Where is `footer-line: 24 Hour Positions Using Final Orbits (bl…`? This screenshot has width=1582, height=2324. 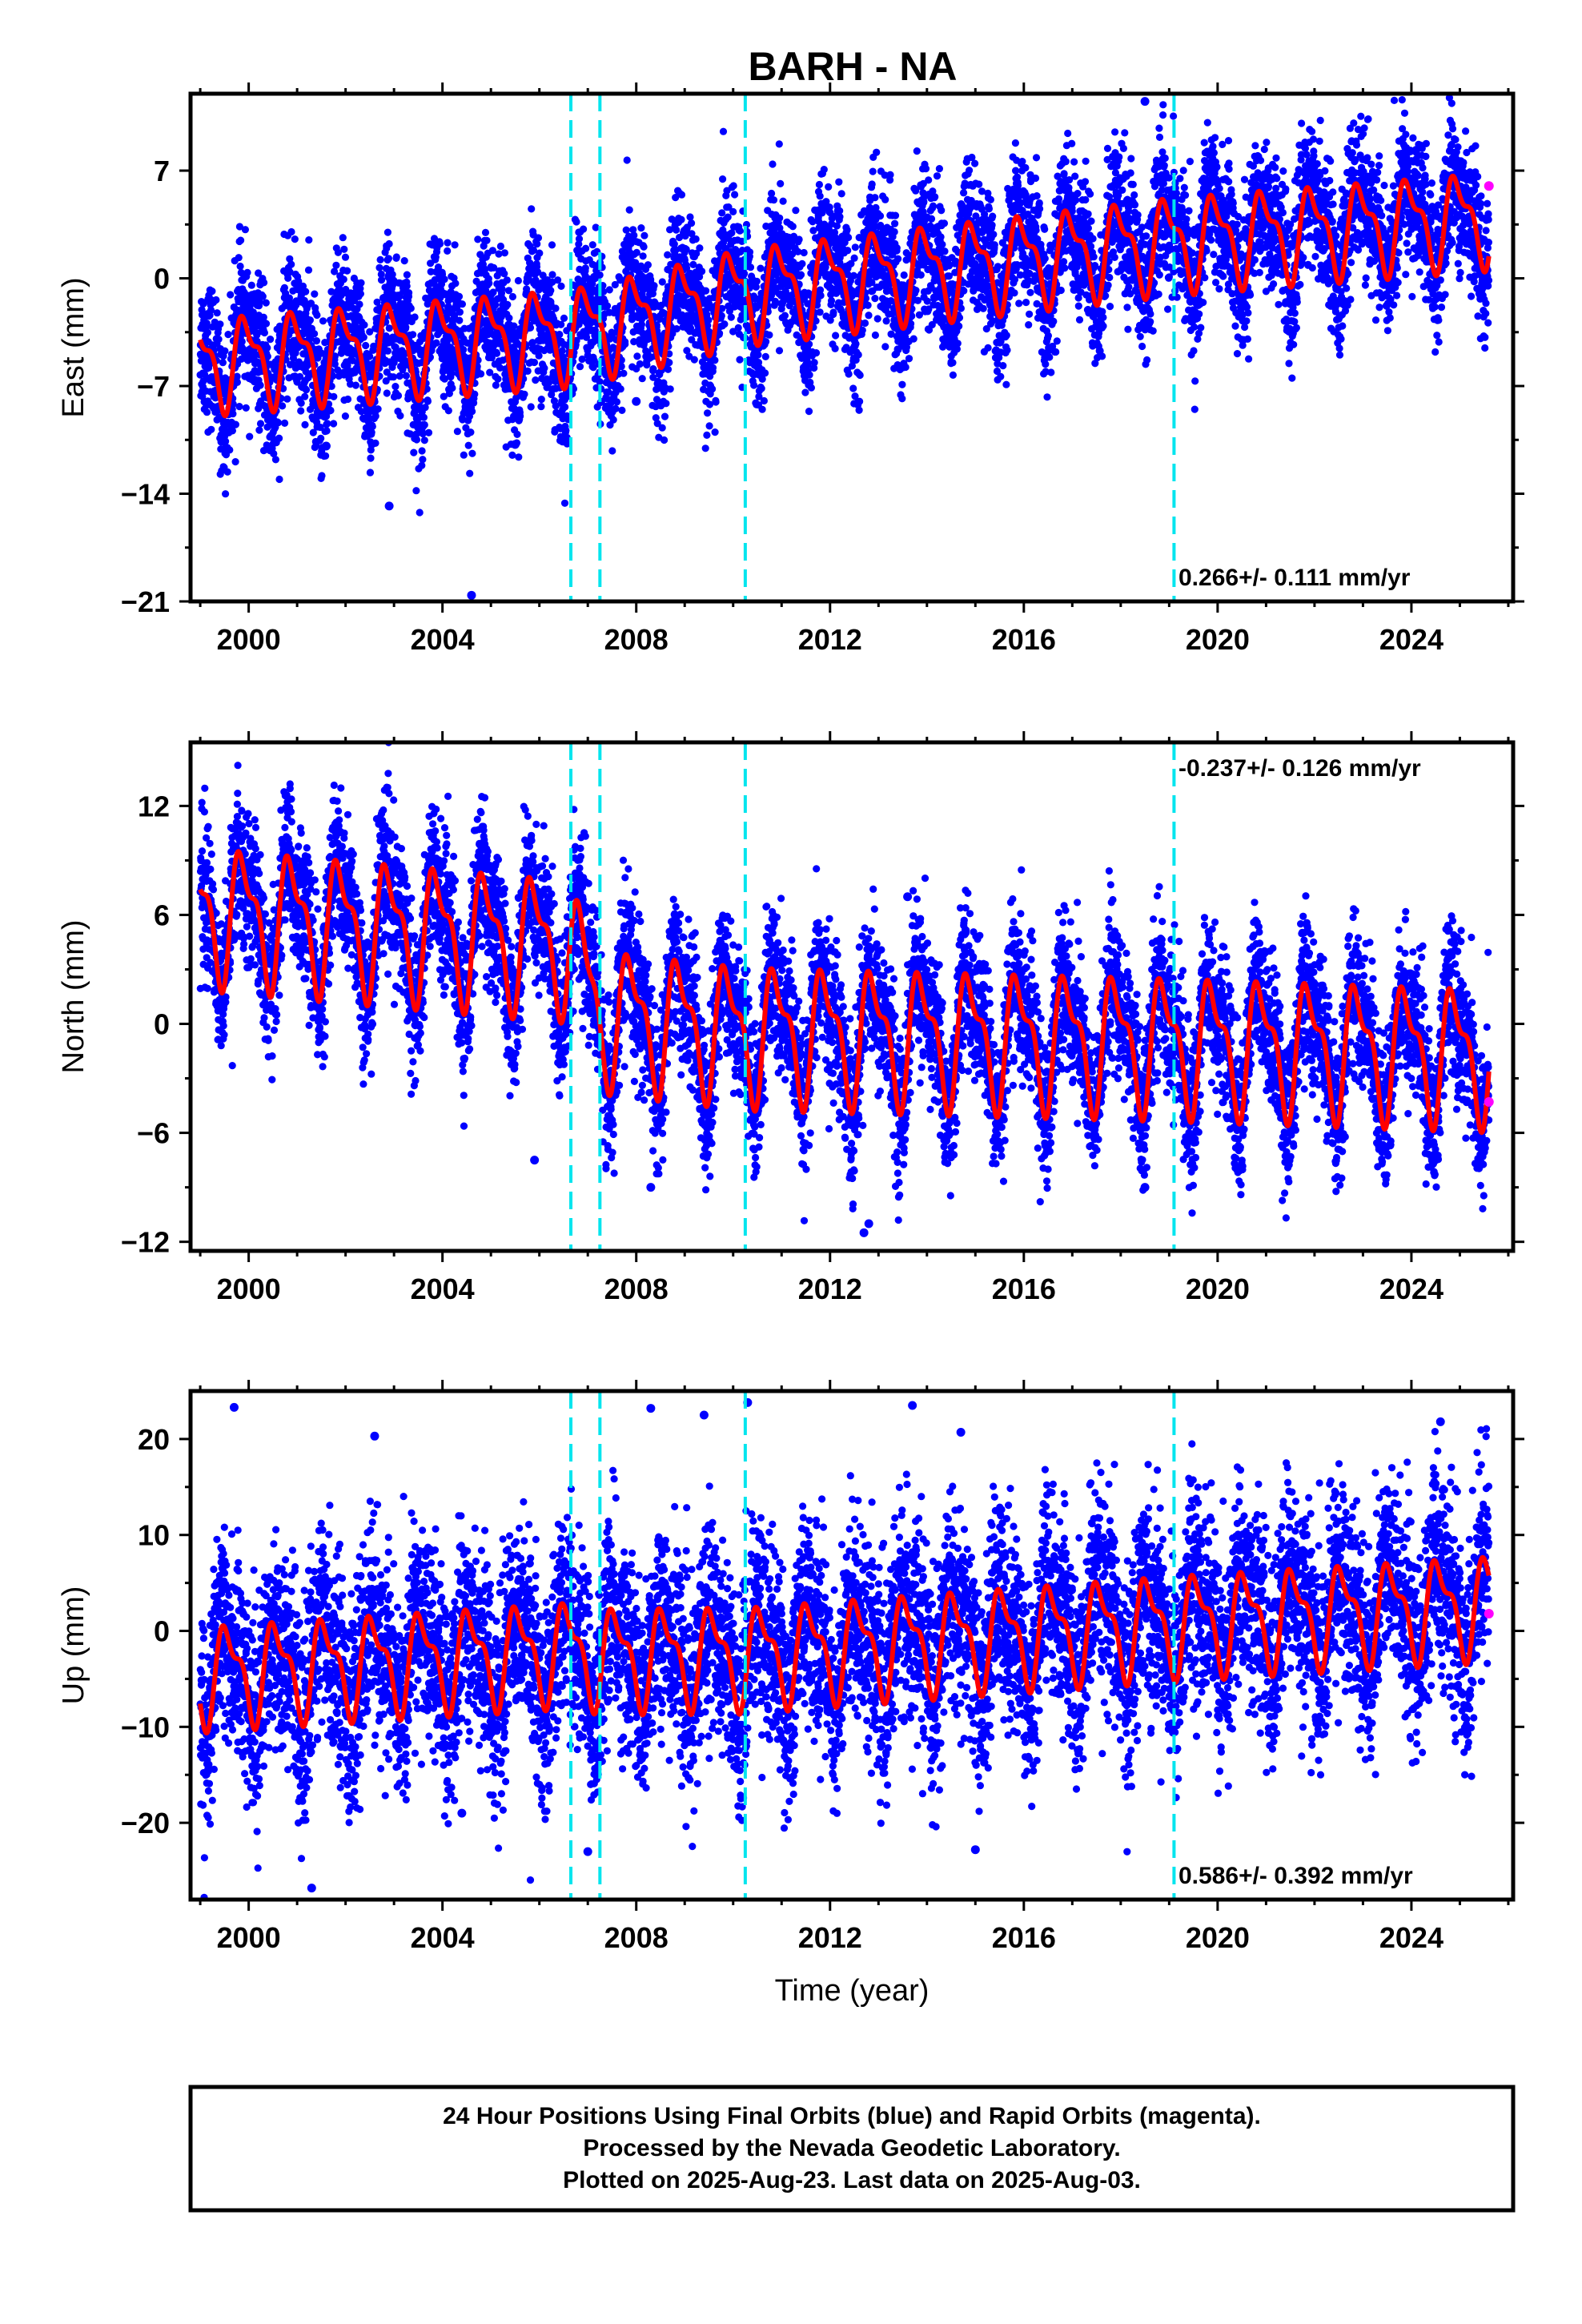 footer-line: 24 Hour Positions Using Final Orbits (bl… is located at coordinates (852, 2116).